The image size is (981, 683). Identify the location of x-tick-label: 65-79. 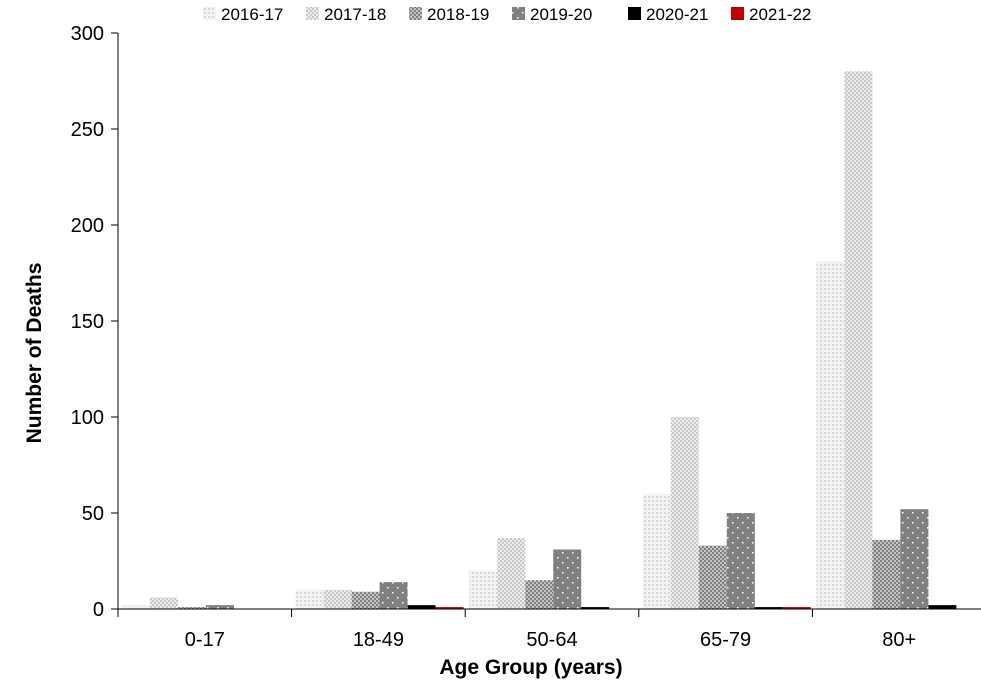
(725, 640).